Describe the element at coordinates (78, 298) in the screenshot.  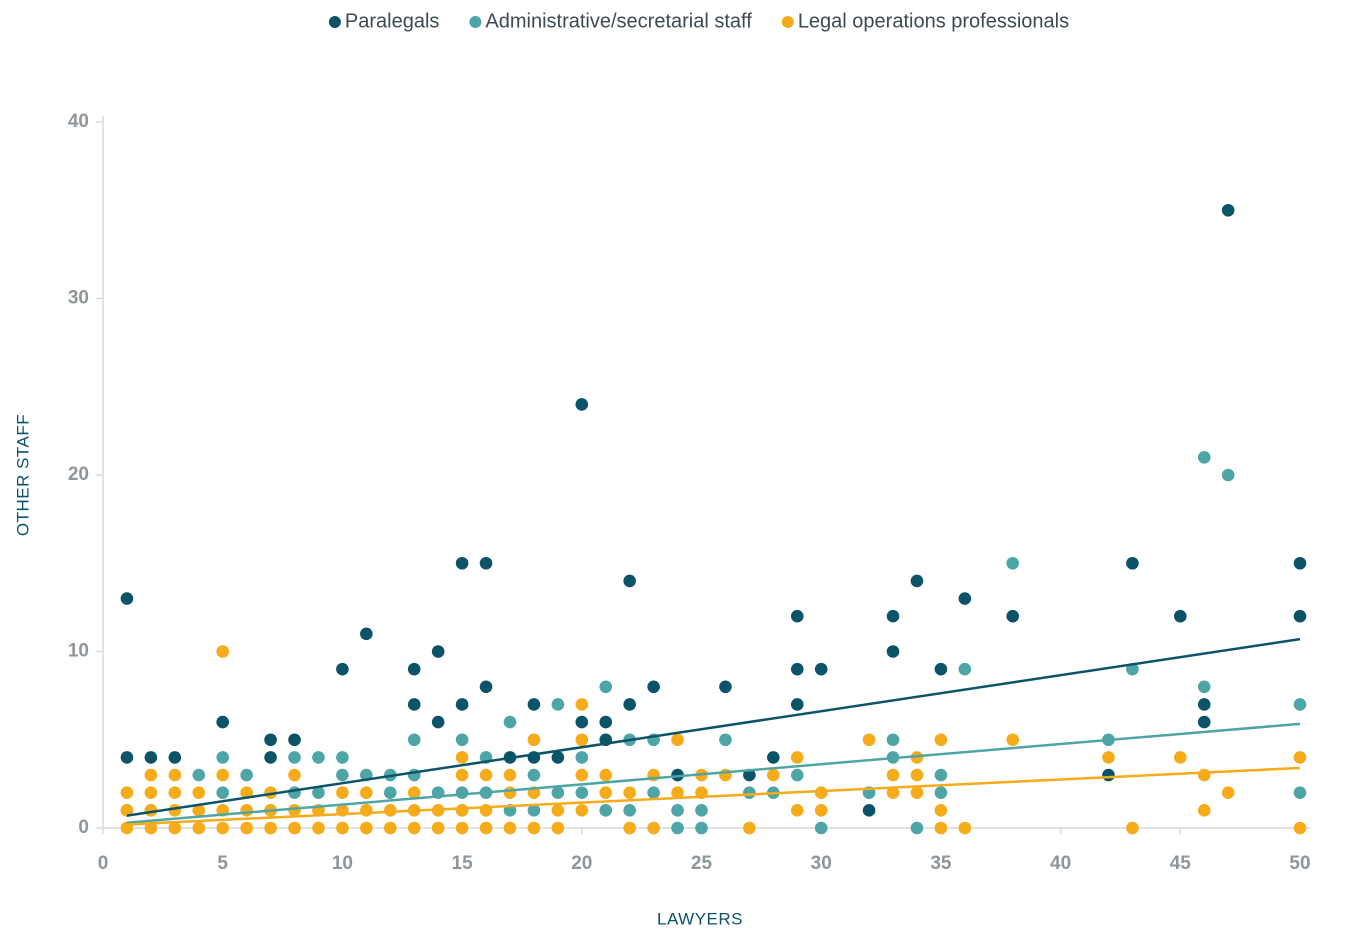
I see `y-tick-label: 30` at that location.